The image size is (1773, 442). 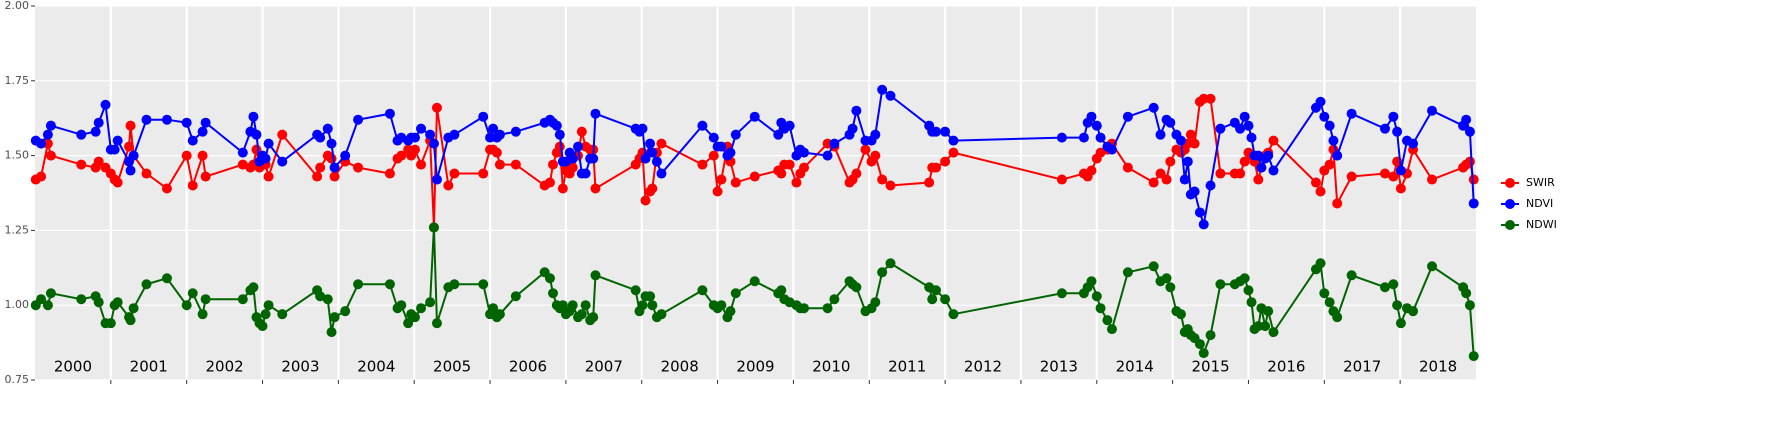 What do you see at coordinates (1541, 224) in the screenshot?
I see `legend-label: NDWI` at bounding box center [1541, 224].